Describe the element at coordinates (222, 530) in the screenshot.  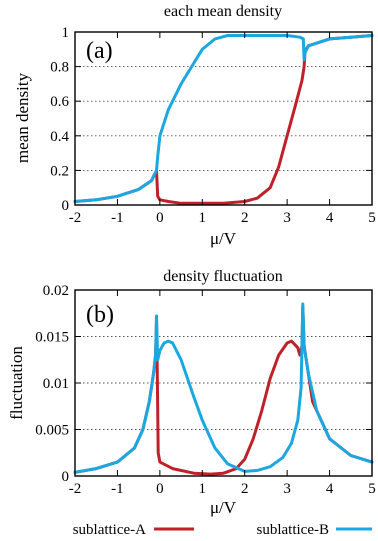
I see `legend: sublattice-A sublattice-B` at that location.